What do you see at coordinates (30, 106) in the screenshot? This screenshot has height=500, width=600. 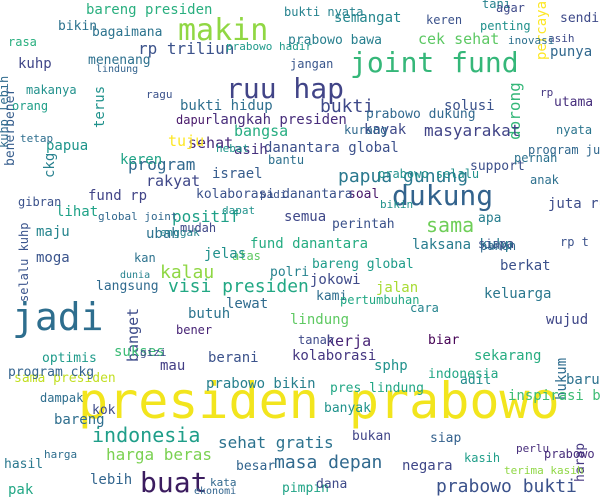 I see `word: orang` at bounding box center [30, 106].